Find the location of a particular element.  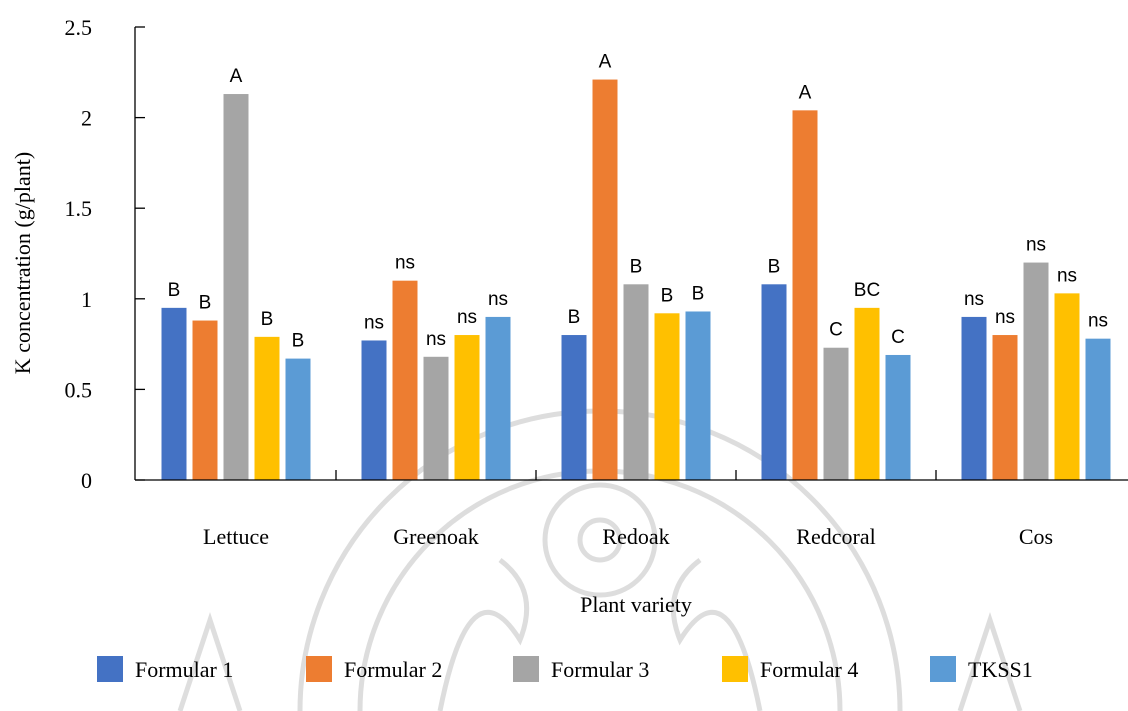

legend-label: TKSS1 is located at coordinates (1000, 669).